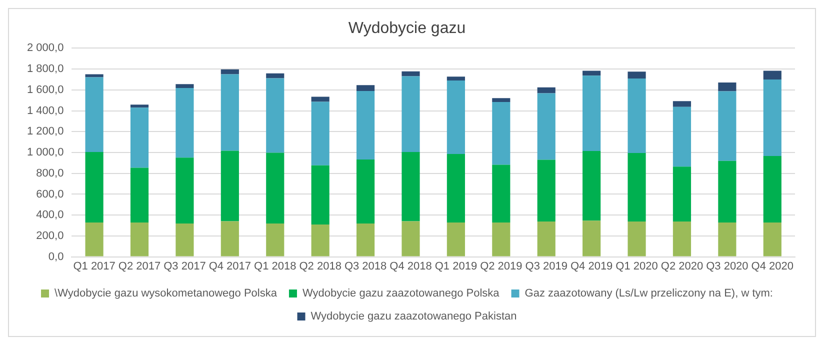 Image resolution: width=824 pixels, height=345 pixels. I want to click on y-tick-label: 400,0, so click(50, 215).